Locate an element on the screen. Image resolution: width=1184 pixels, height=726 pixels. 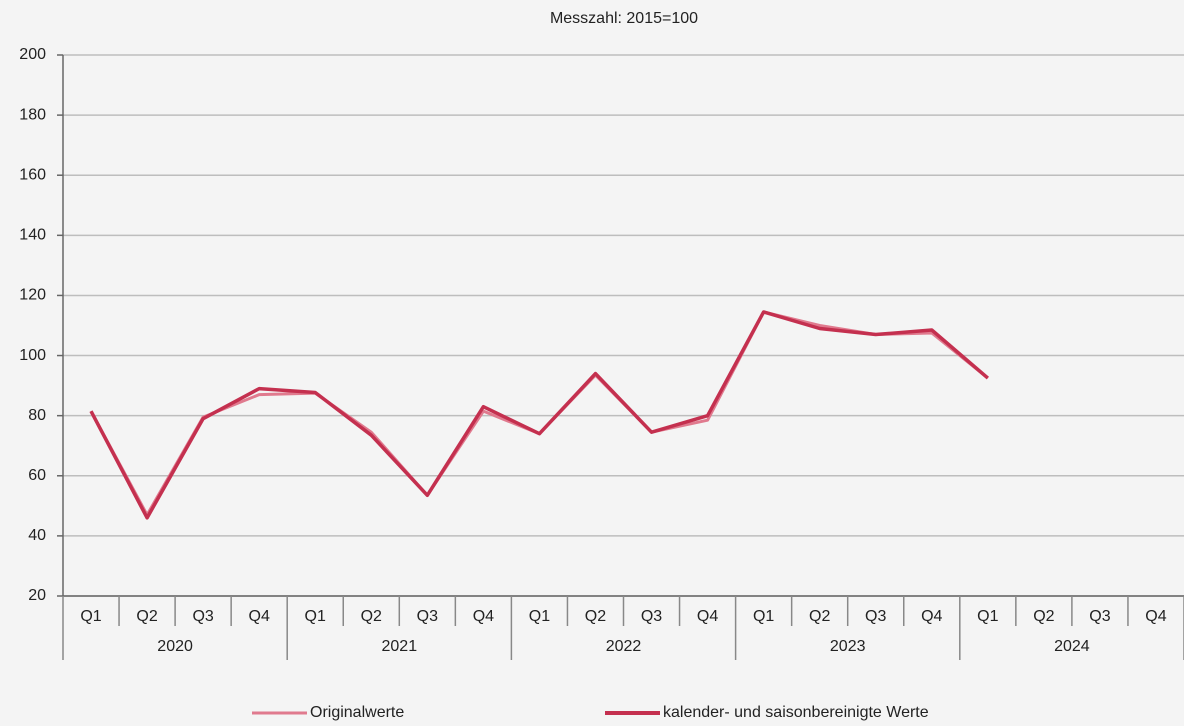
year-label: 2022 is located at coordinates (624, 646).